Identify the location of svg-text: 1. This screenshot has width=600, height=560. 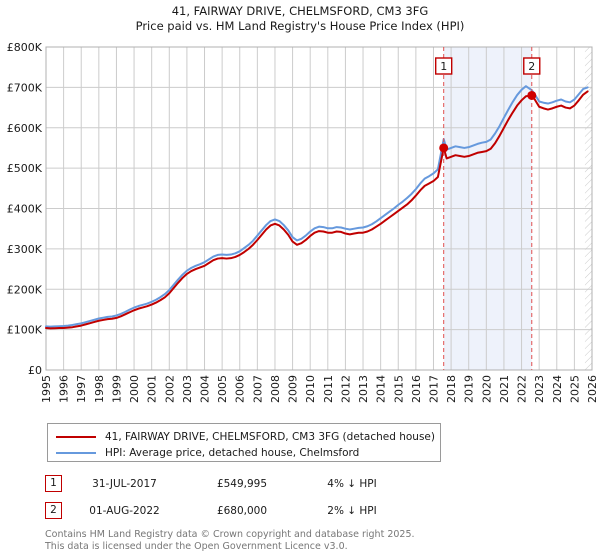
(443, 66).